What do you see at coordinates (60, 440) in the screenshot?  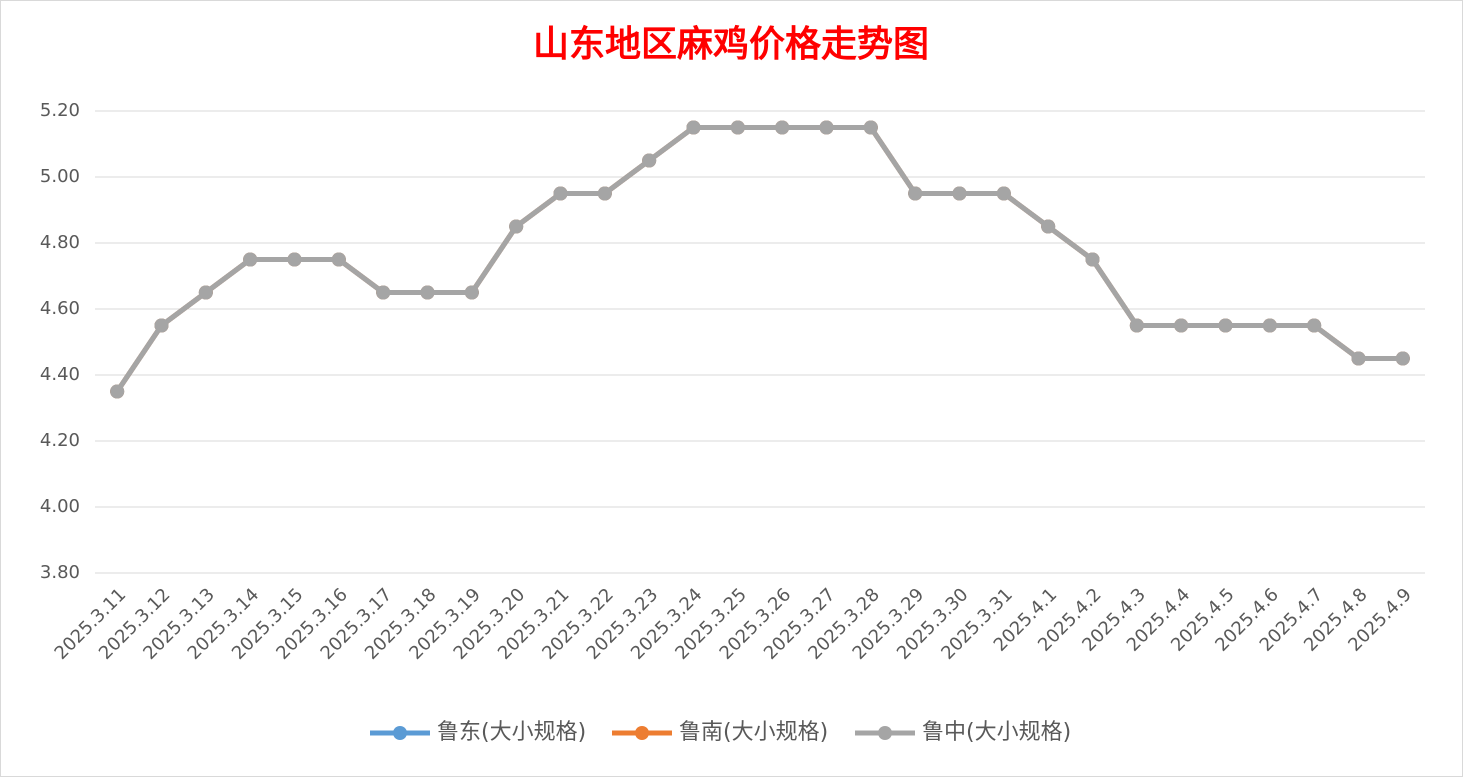 I see `y-tick-label: 4.20` at bounding box center [60, 440].